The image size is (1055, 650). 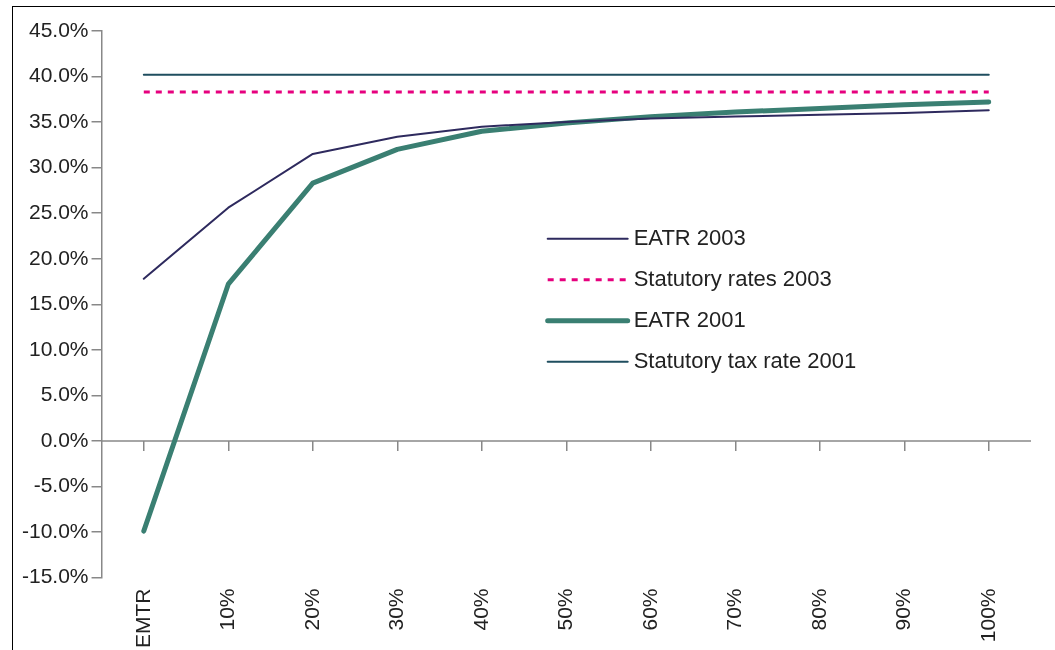 What do you see at coordinates (396, 609) in the screenshot?
I see `x-tick-label: 30%` at bounding box center [396, 609].